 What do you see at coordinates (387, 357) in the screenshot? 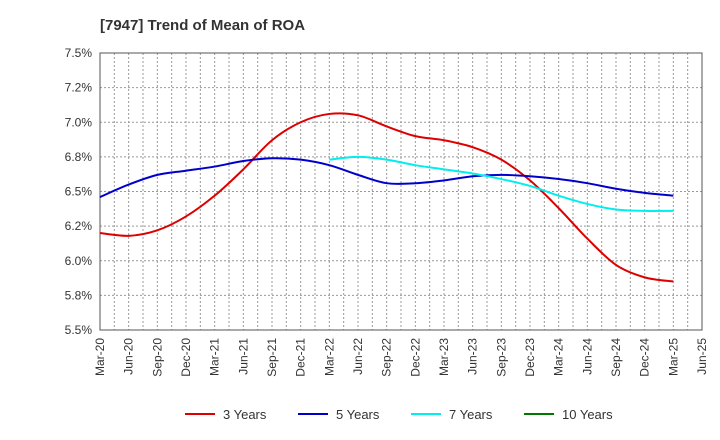
I see `x-tick-label: Sep-22` at bounding box center [387, 357].